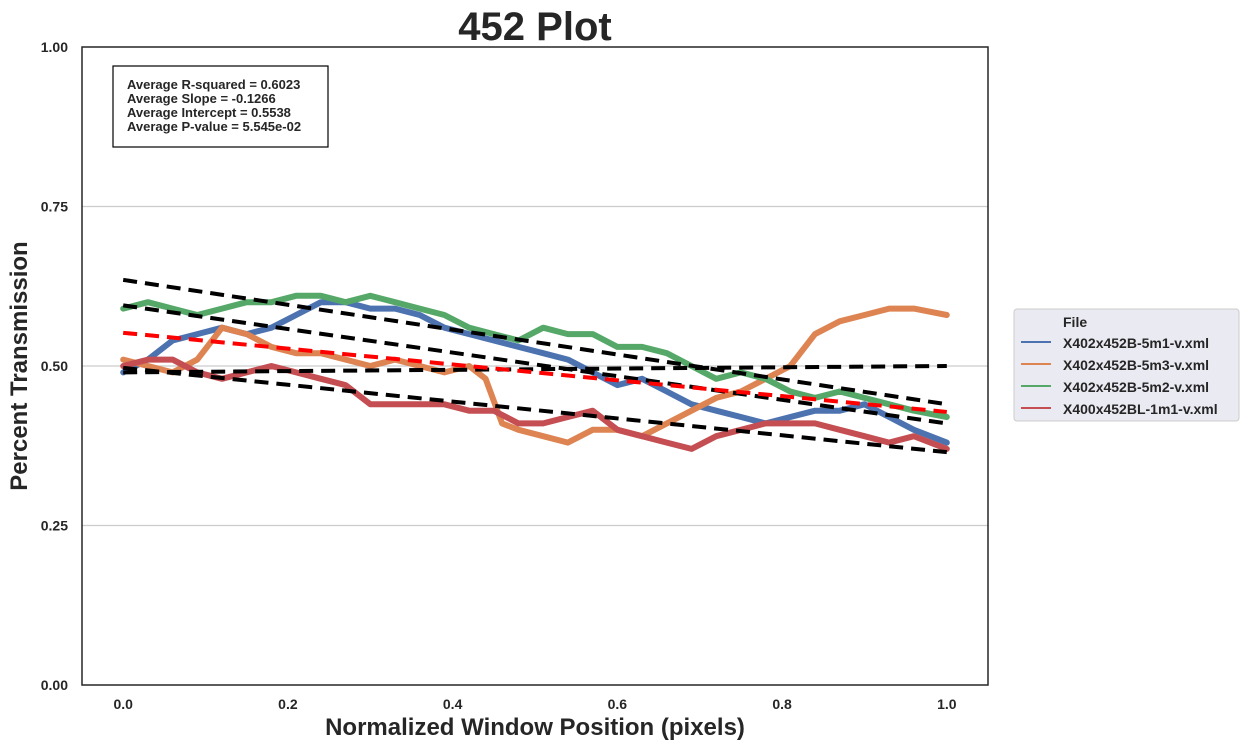  Describe the element at coordinates (54, 526) in the screenshot. I see `y-tick-label: 0.25` at that location.